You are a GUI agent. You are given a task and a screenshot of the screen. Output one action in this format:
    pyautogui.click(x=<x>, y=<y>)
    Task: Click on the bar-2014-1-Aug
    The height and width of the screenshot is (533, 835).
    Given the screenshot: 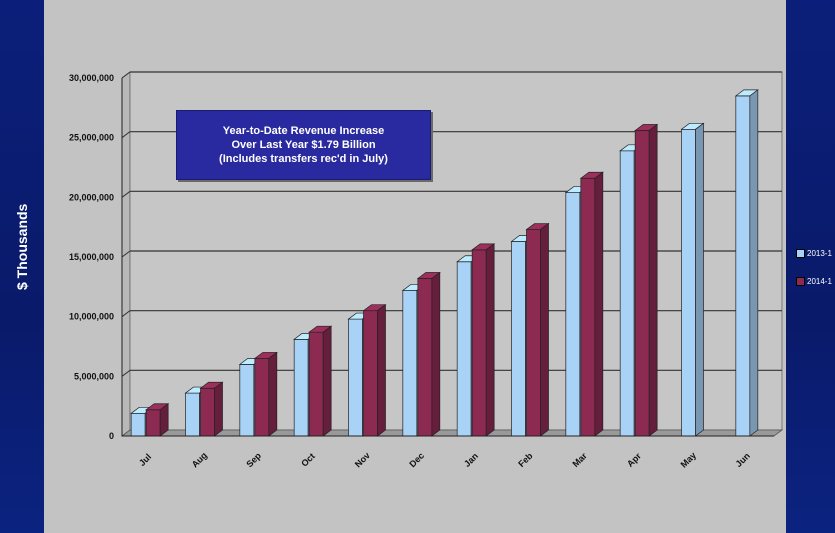 What is the action you would take?
    pyautogui.click(x=211, y=409)
    